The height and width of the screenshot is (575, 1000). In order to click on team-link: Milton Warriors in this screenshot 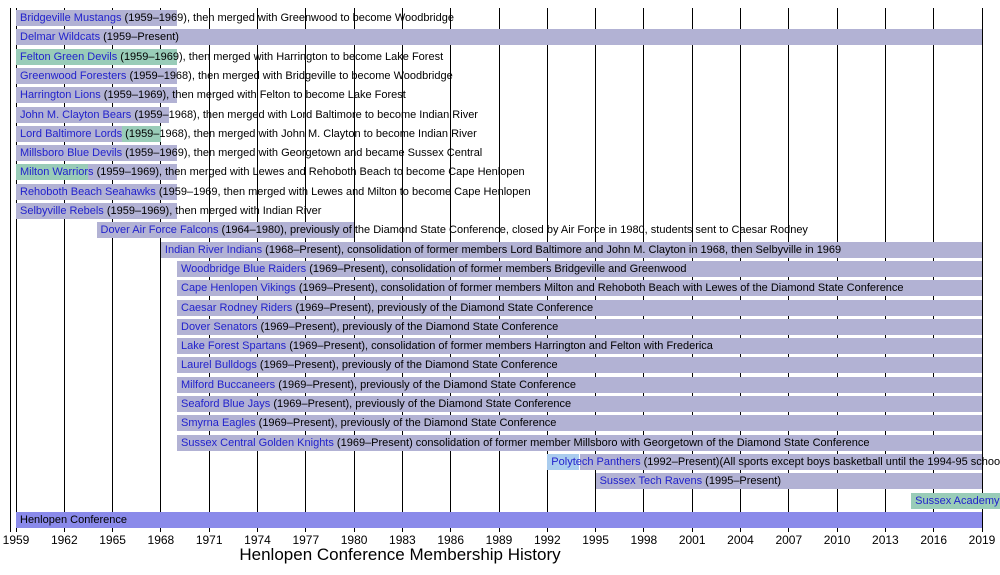, I will do `click(57, 172)`.